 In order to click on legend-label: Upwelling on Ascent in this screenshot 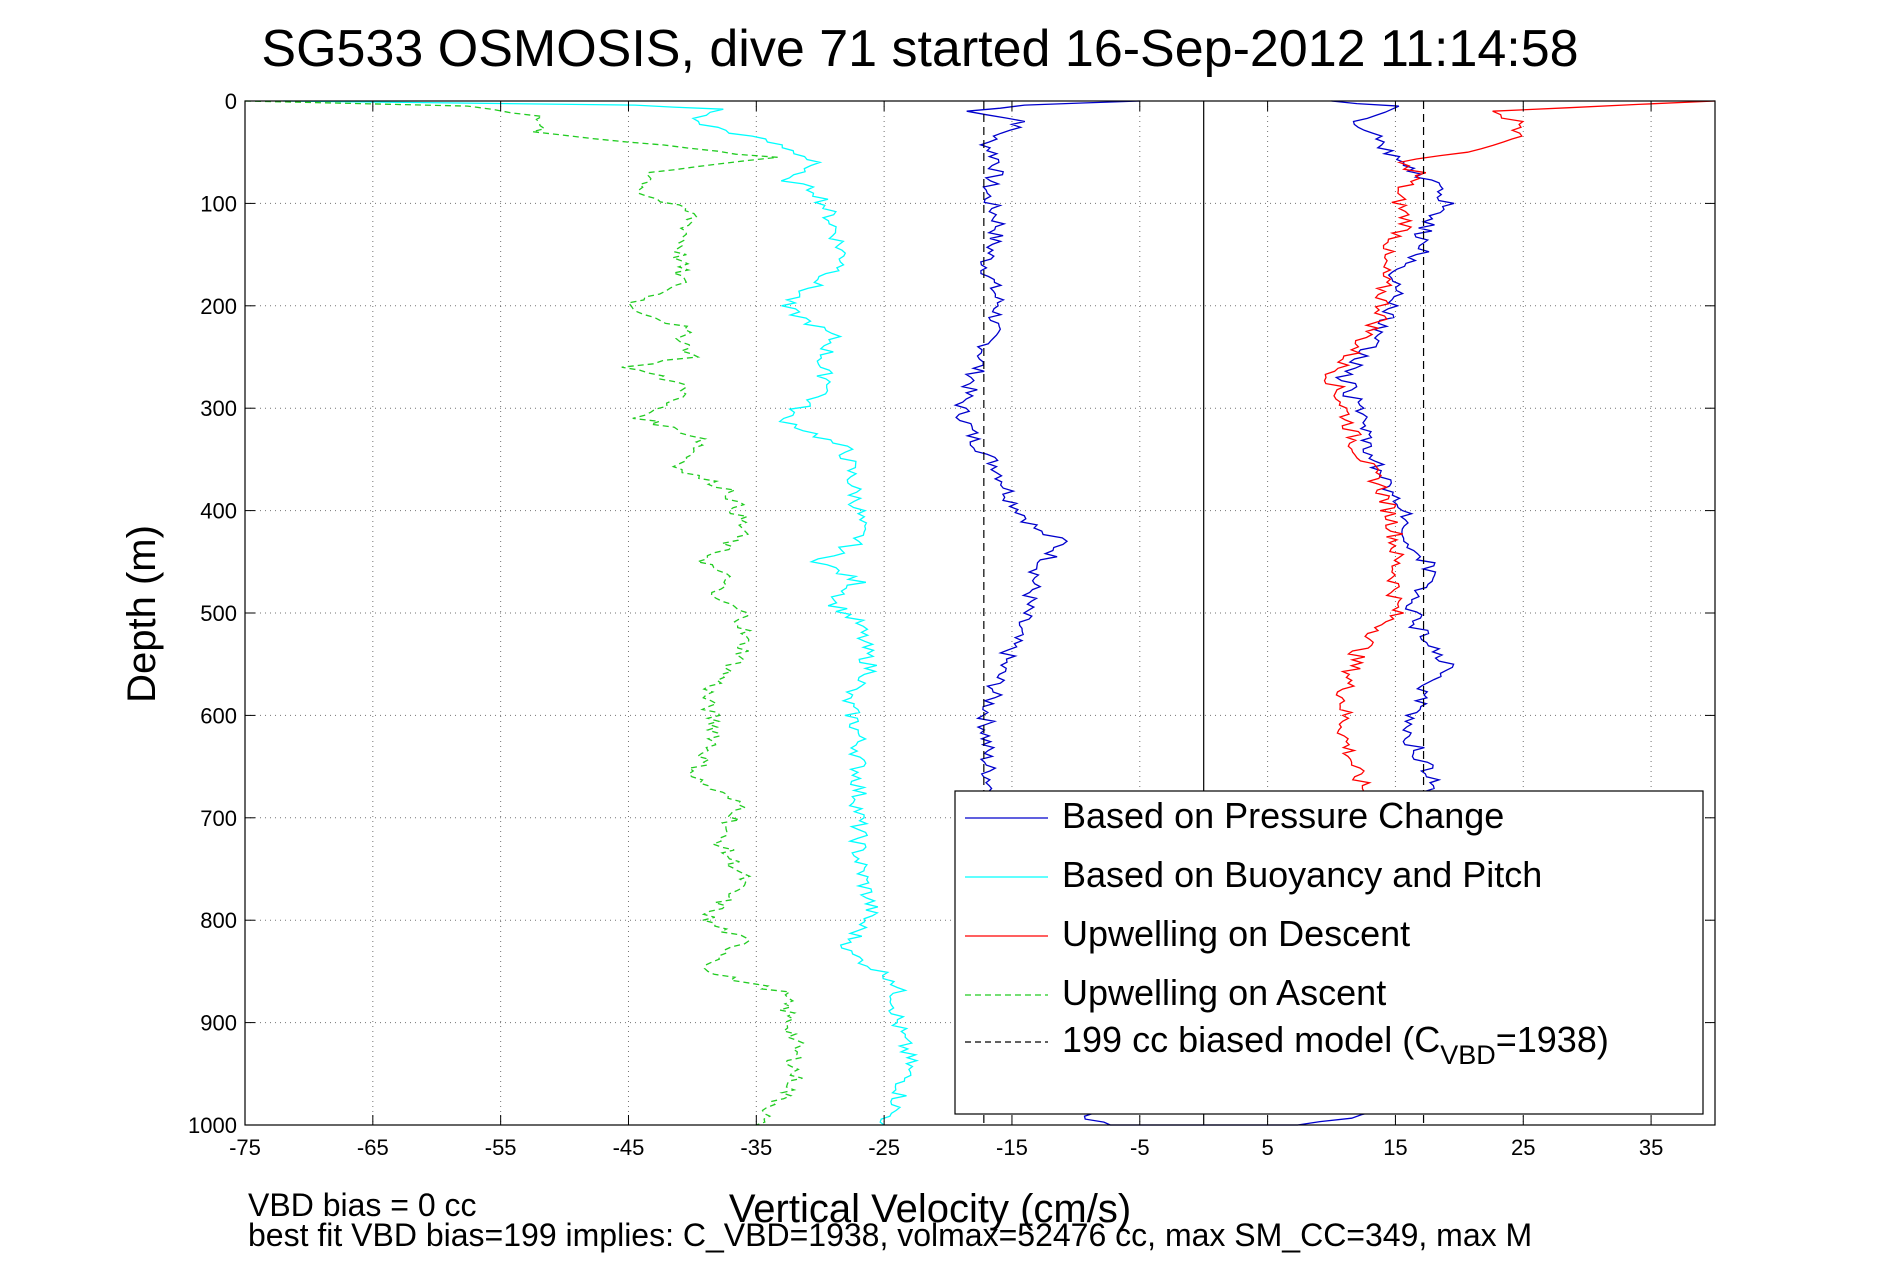, I will do `click(1224, 992)`.